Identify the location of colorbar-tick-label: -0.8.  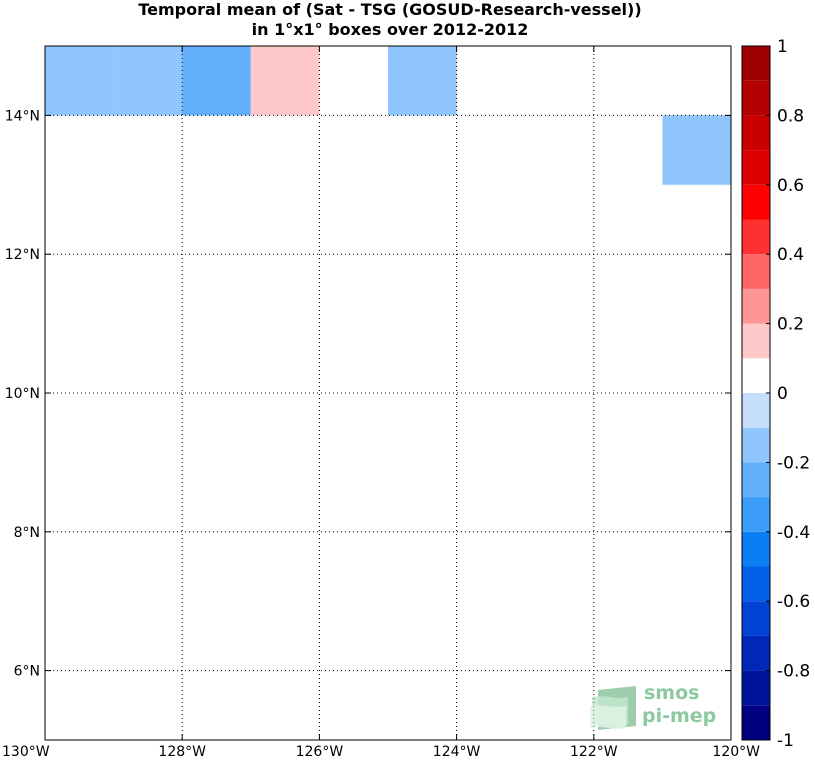
(793, 672).